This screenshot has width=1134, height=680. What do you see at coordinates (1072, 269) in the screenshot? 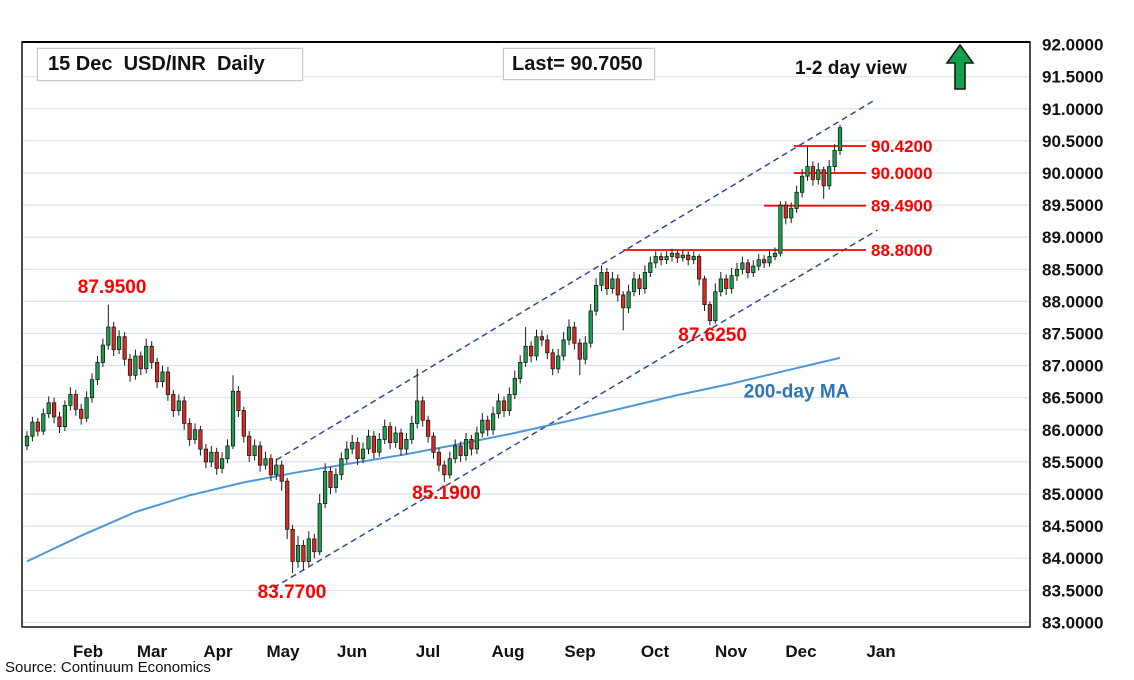
I see `svg-text: 88.5000` at bounding box center [1072, 269].